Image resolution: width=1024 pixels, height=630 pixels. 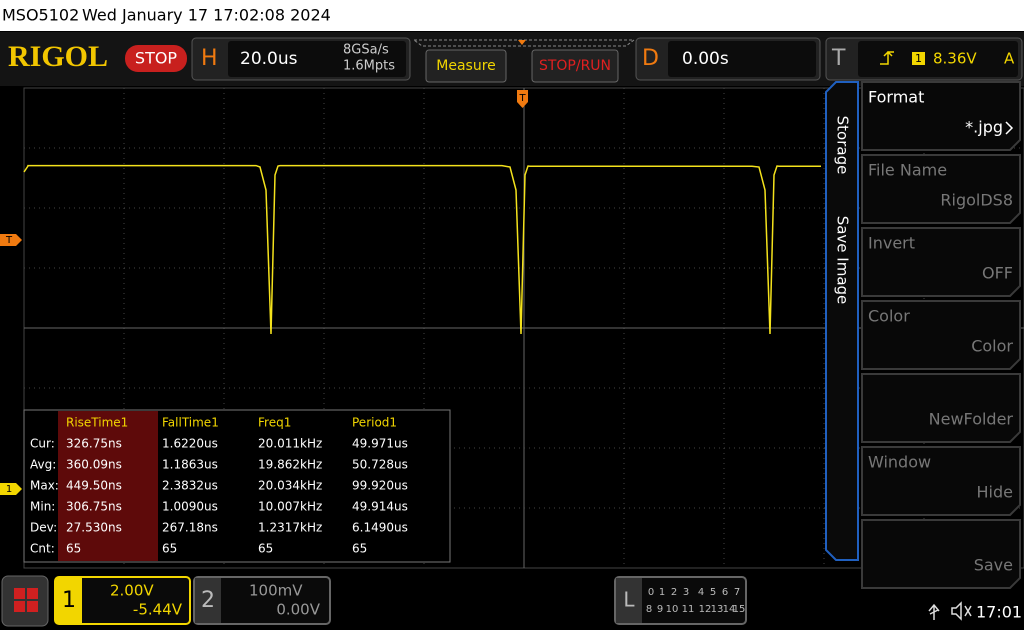 What do you see at coordinates (132, 591) in the screenshot?
I see `ch1-scale: 2.00V` at bounding box center [132, 591].